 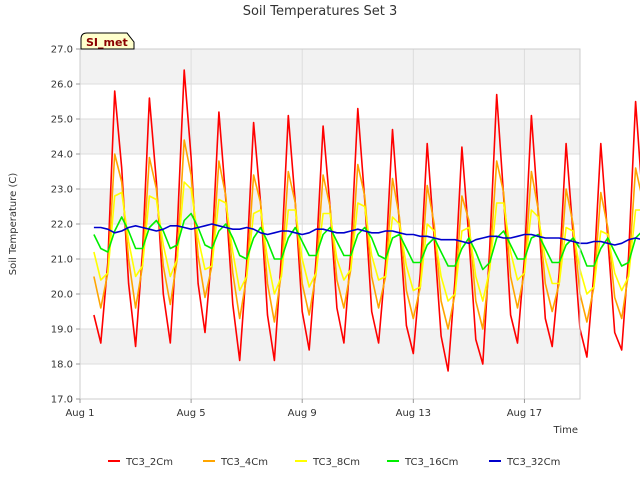 I want to click on chart-title: Soil Temperatures Set 3, so click(x=320, y=11).